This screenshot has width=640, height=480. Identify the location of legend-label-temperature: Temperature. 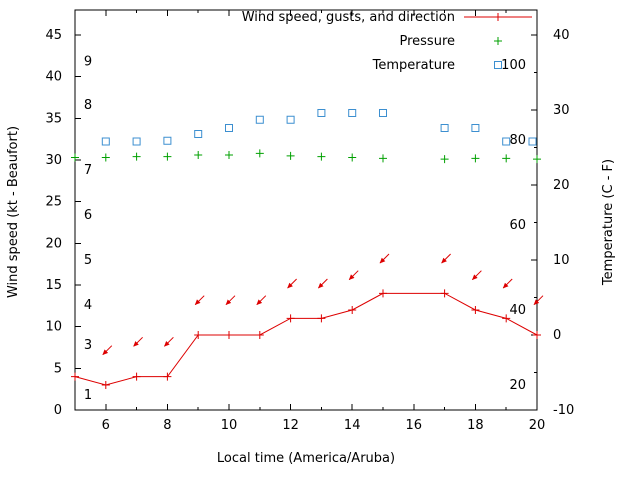
(413, 65).